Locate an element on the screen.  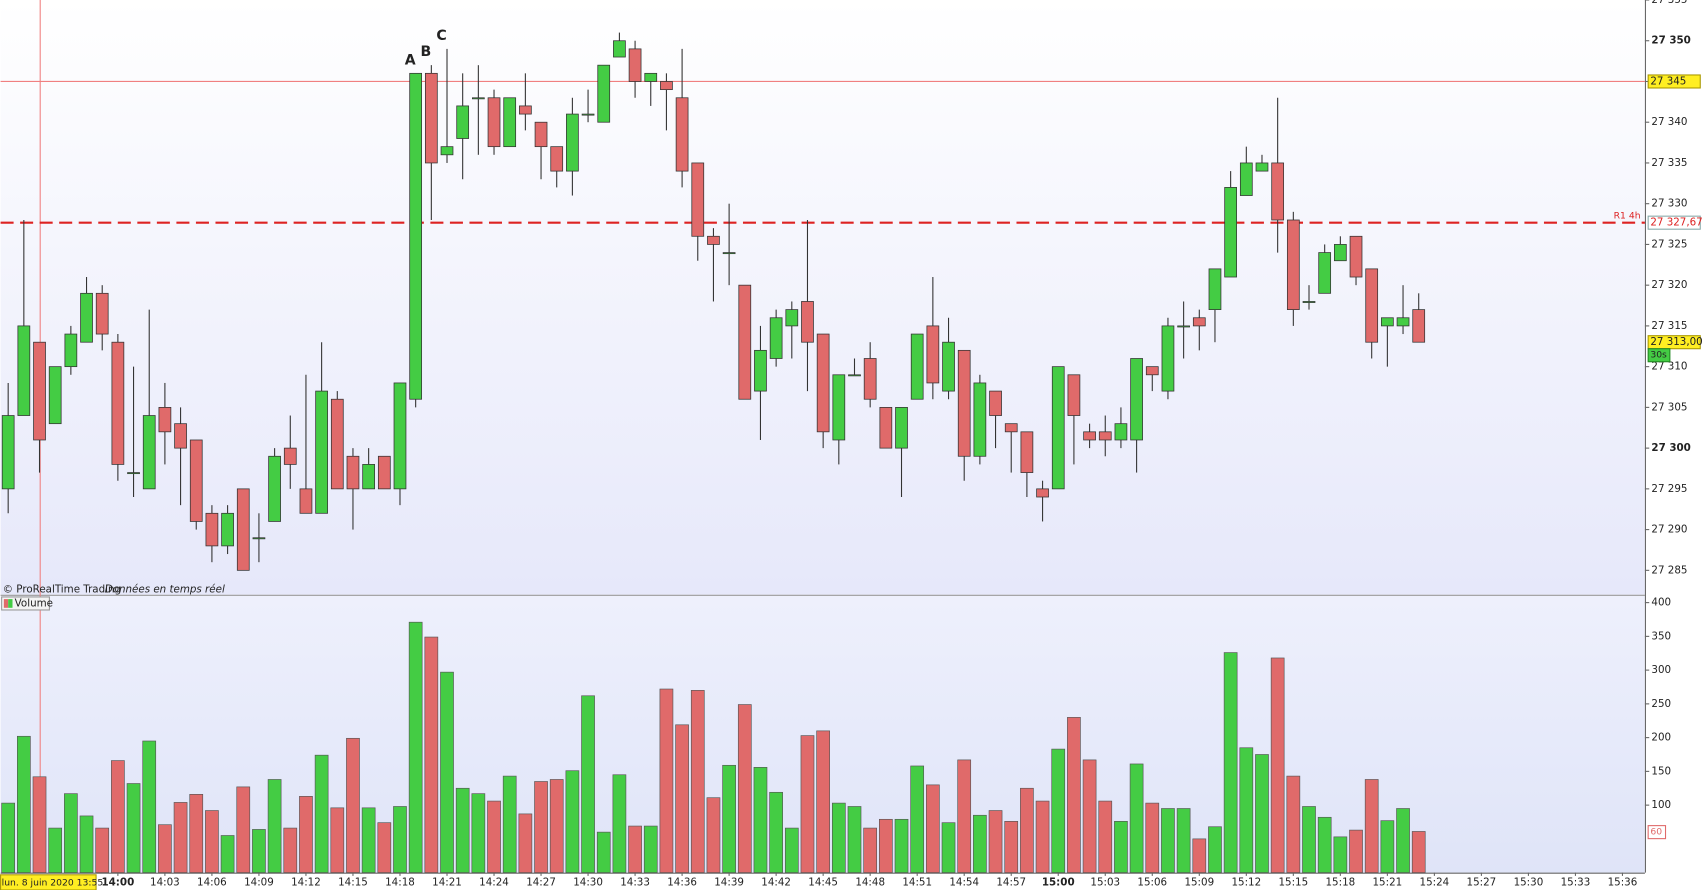
candle-label: C is located at coordinates (441, 36).